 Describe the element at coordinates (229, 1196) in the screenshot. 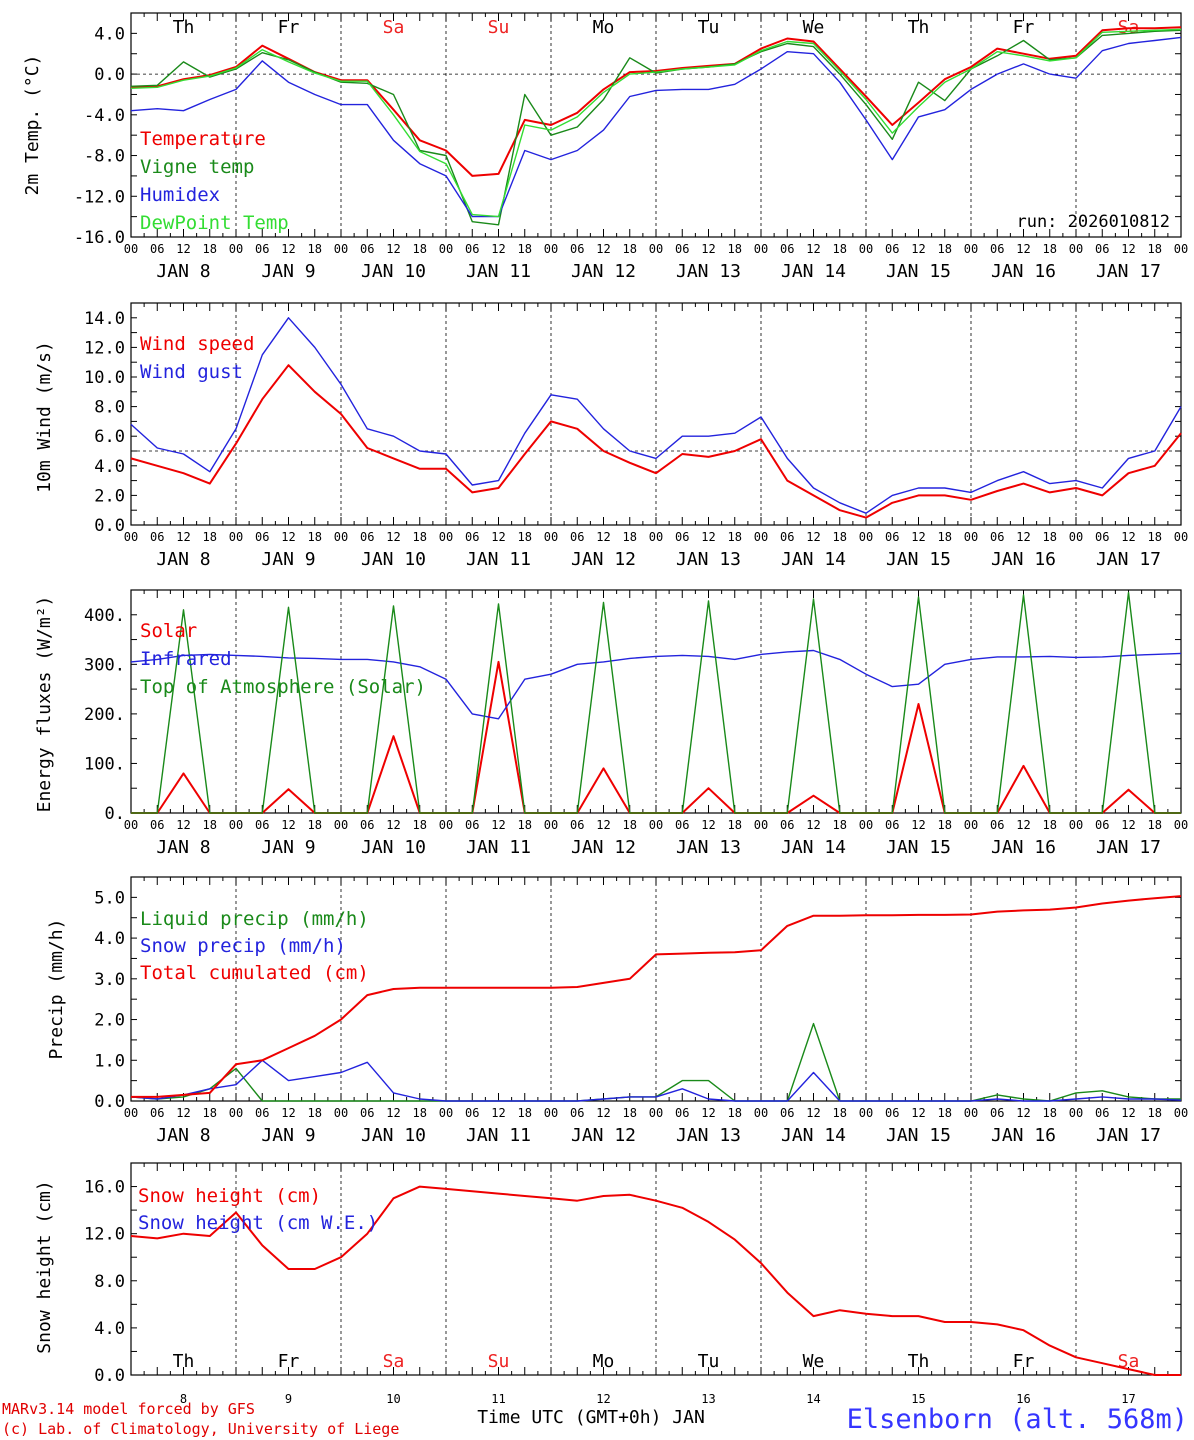

I see `legend-entry: Snow height (cm)` at that location.